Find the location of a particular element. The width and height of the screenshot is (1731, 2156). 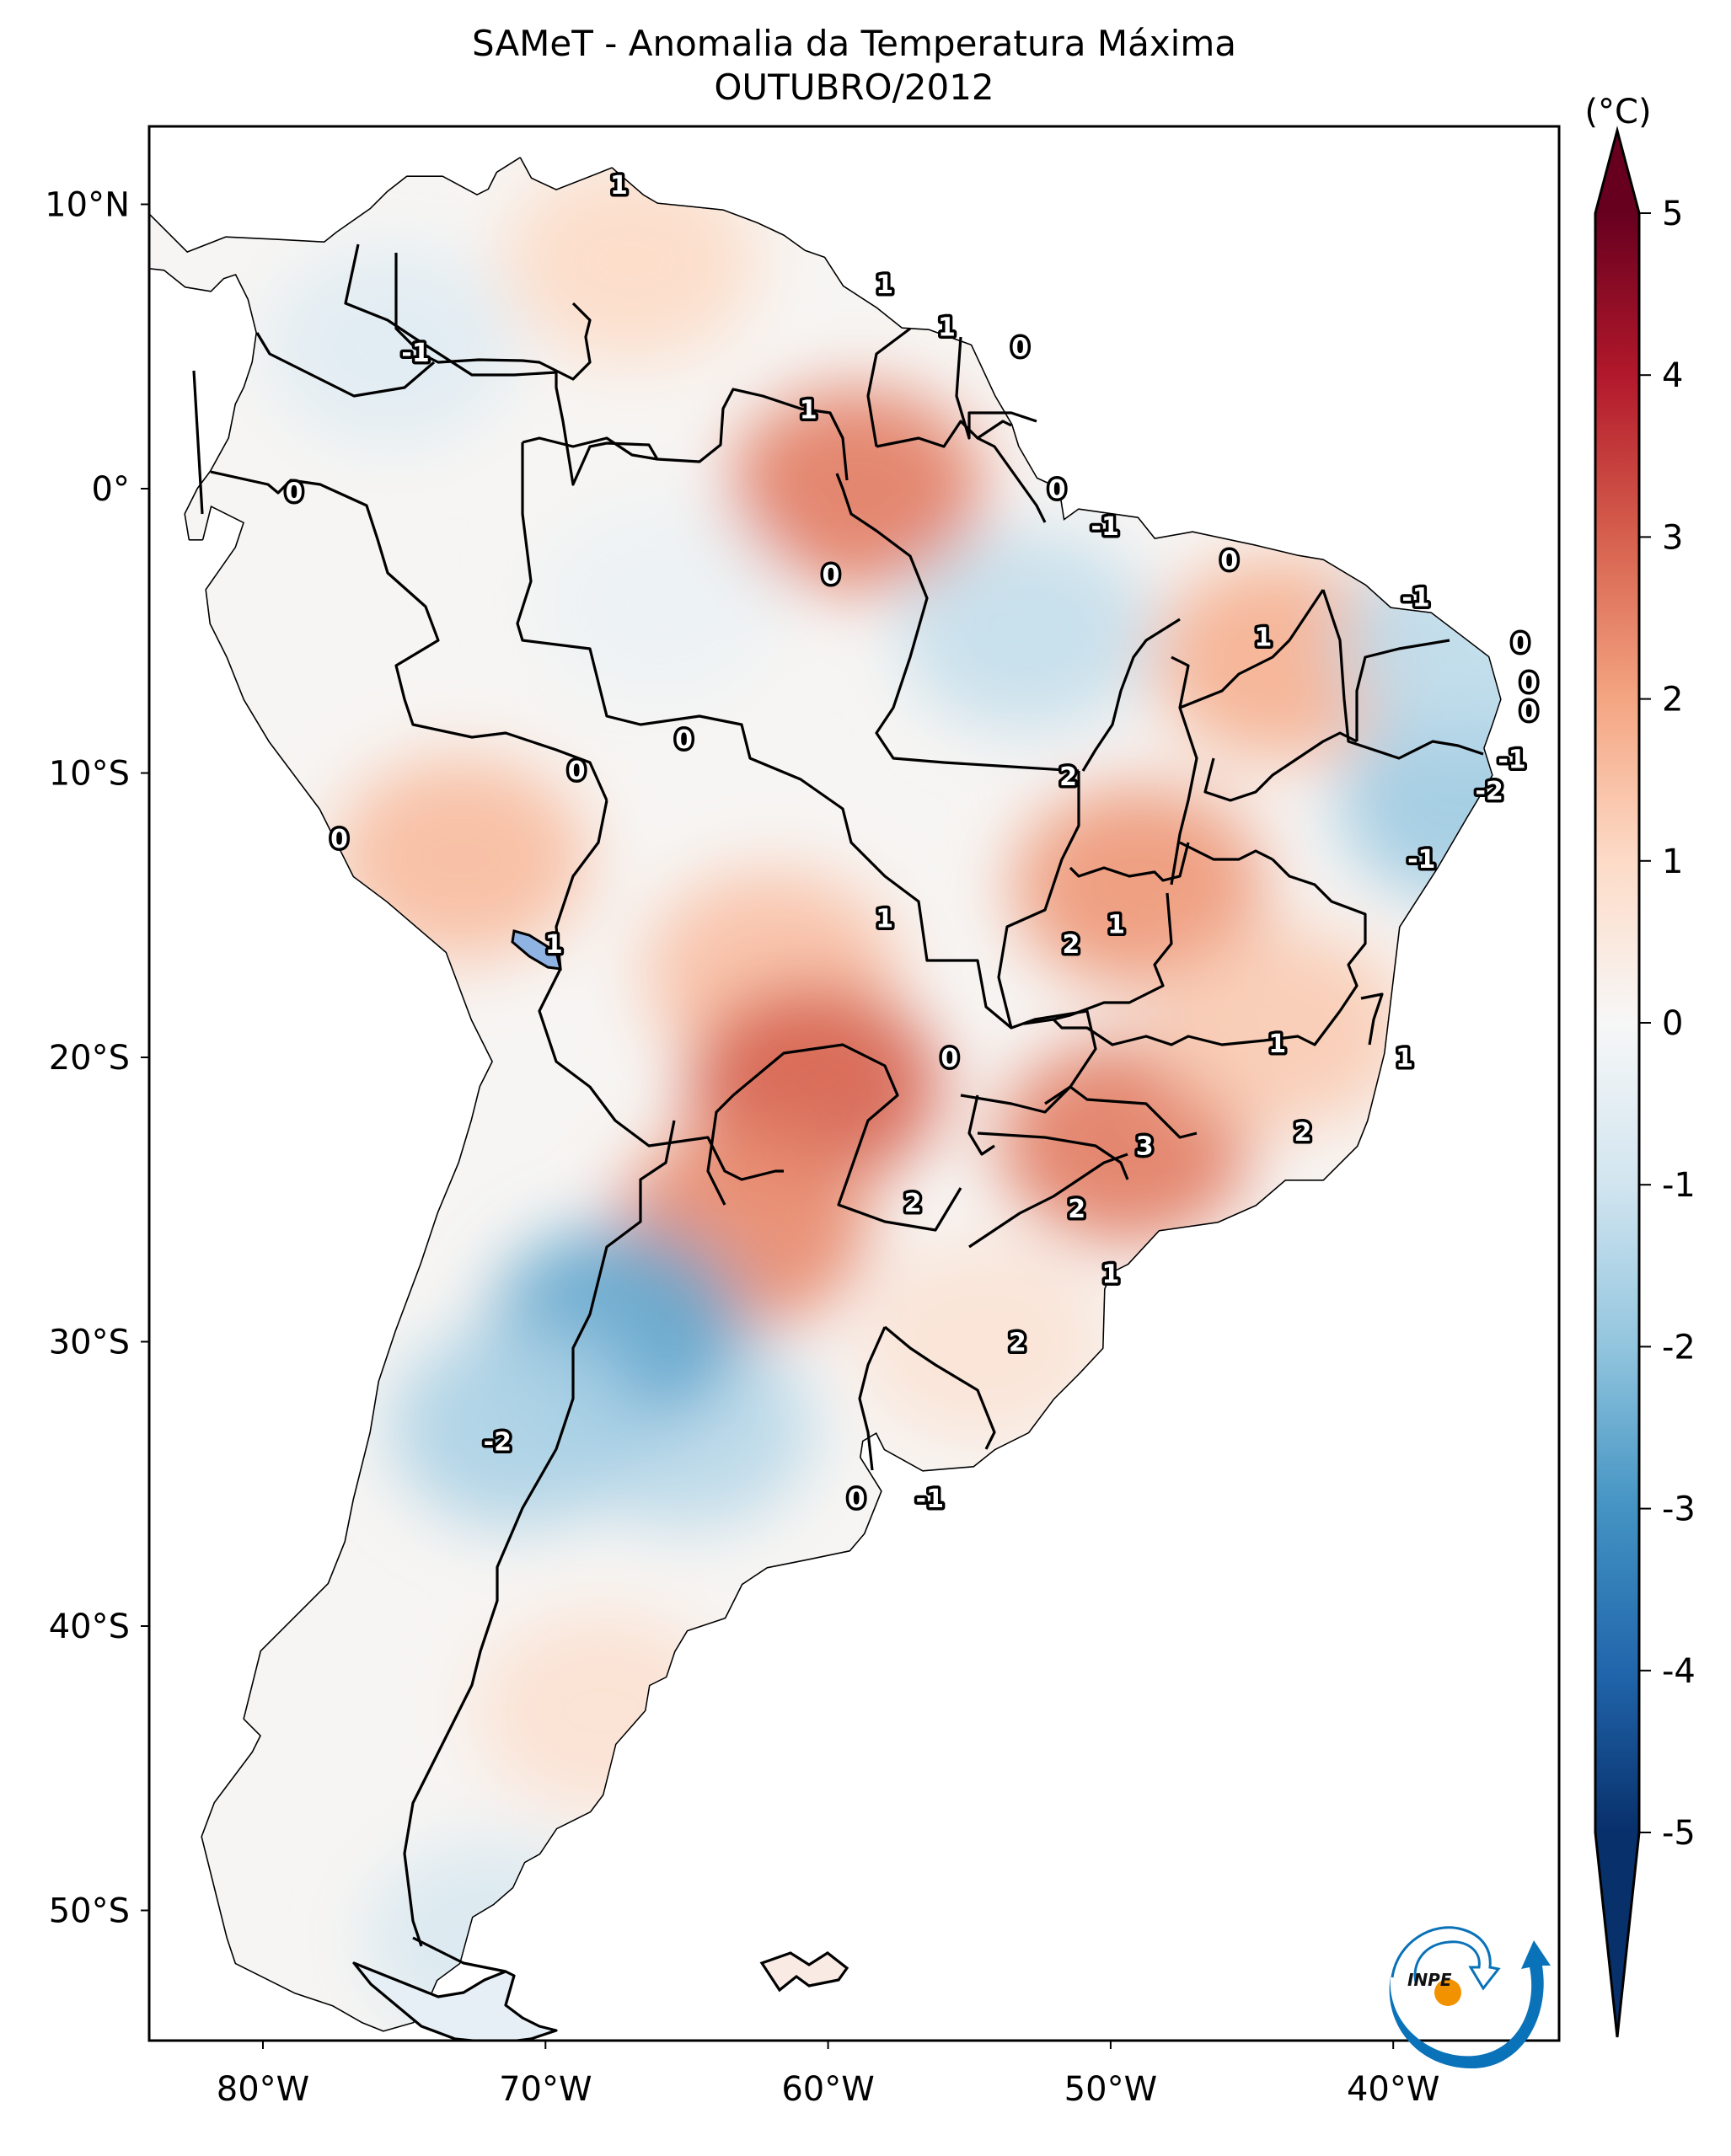

y-tick-label: 30°S is located at coordinates (89, 1343).